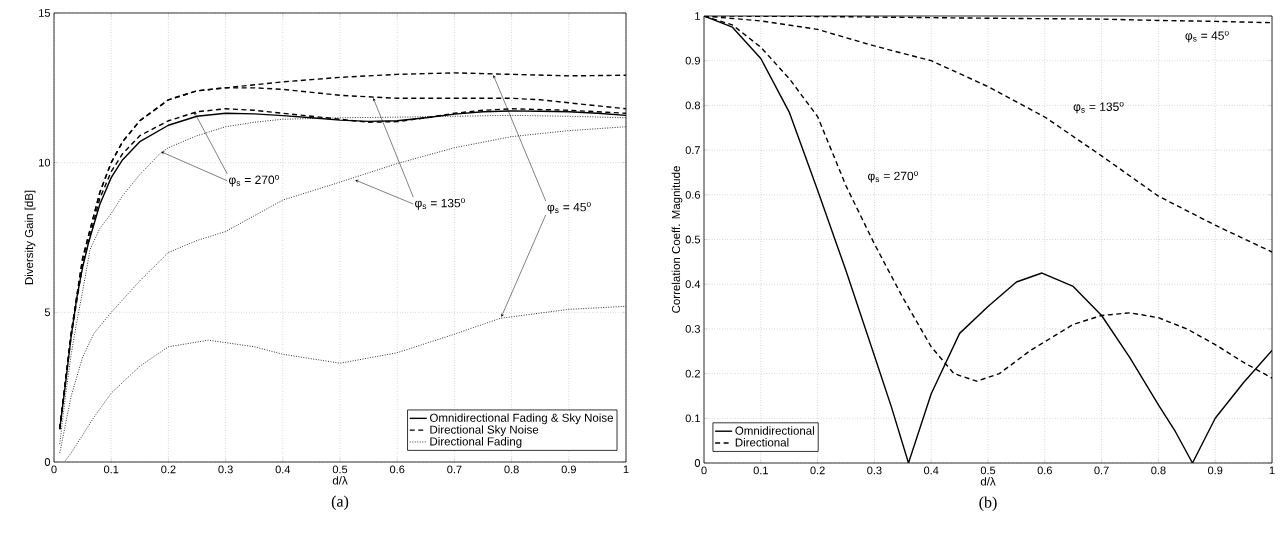 The width and height of the screenshot is (1281, 537). I want to click on legend-label: Omnidirectional Fading & Sky Noise, so click(521, 419).